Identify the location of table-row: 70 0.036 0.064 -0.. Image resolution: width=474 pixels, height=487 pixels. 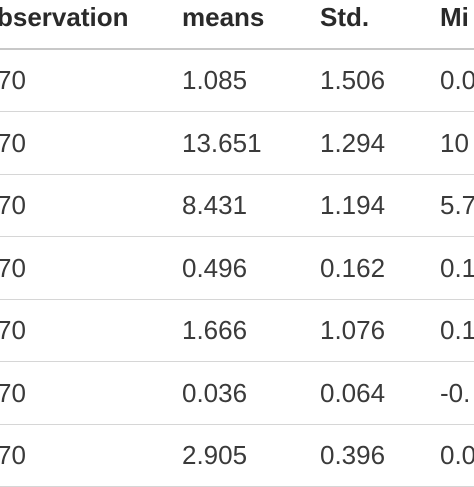
(237, 393).